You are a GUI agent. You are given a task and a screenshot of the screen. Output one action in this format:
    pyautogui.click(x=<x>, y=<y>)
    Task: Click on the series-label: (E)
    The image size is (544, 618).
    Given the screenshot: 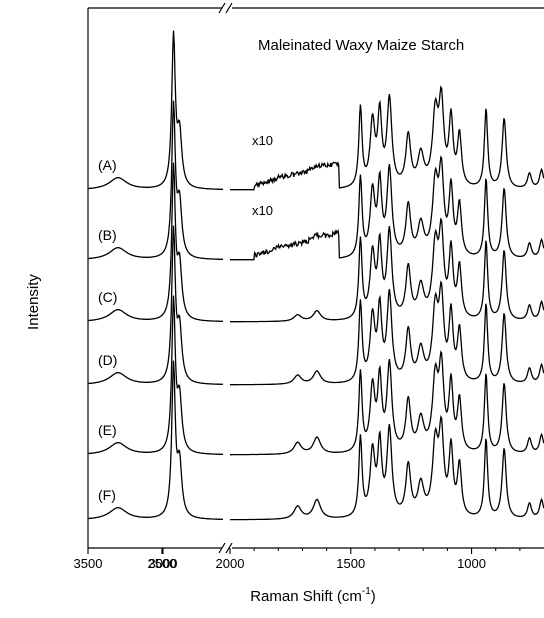 What is the action you would take?
    pyautogui.click(x=107, y=430)
    